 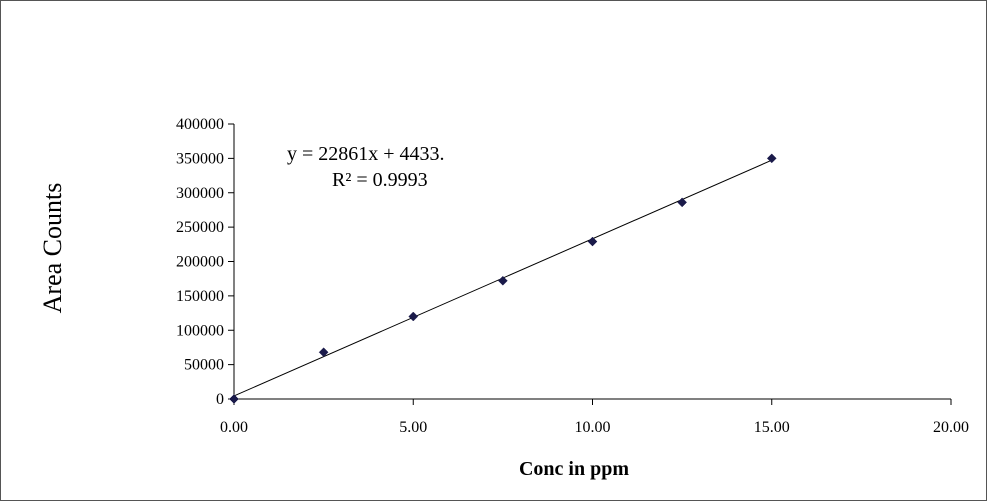 What do you see at coordinates (593, 427) in the screenshot?
I see `x-tick-label: 10.00` at bounding box center [593, 427].